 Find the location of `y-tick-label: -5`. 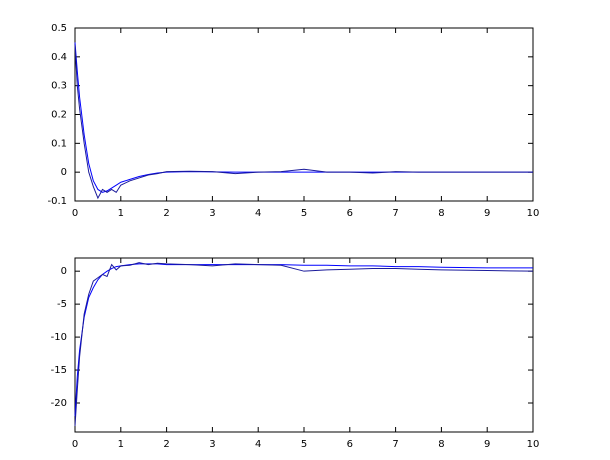

y-tick-label: -5 is located at coordinates (62, 304).